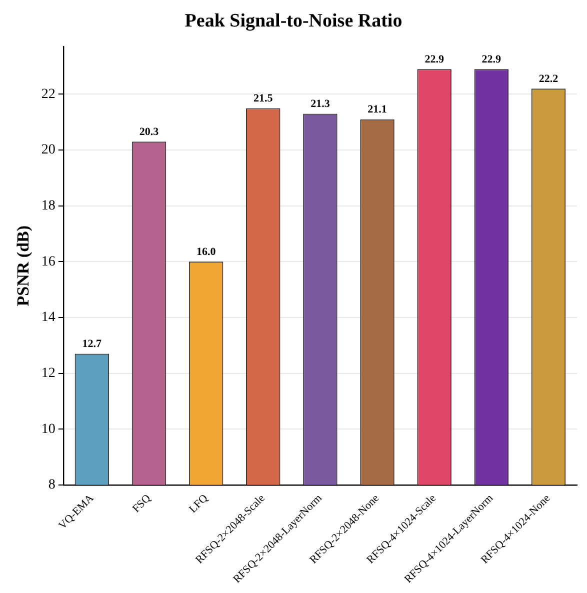 The height and width of the screenshot is (593, 587). I want to click on y-tick-label: 16, so click(48, 262).